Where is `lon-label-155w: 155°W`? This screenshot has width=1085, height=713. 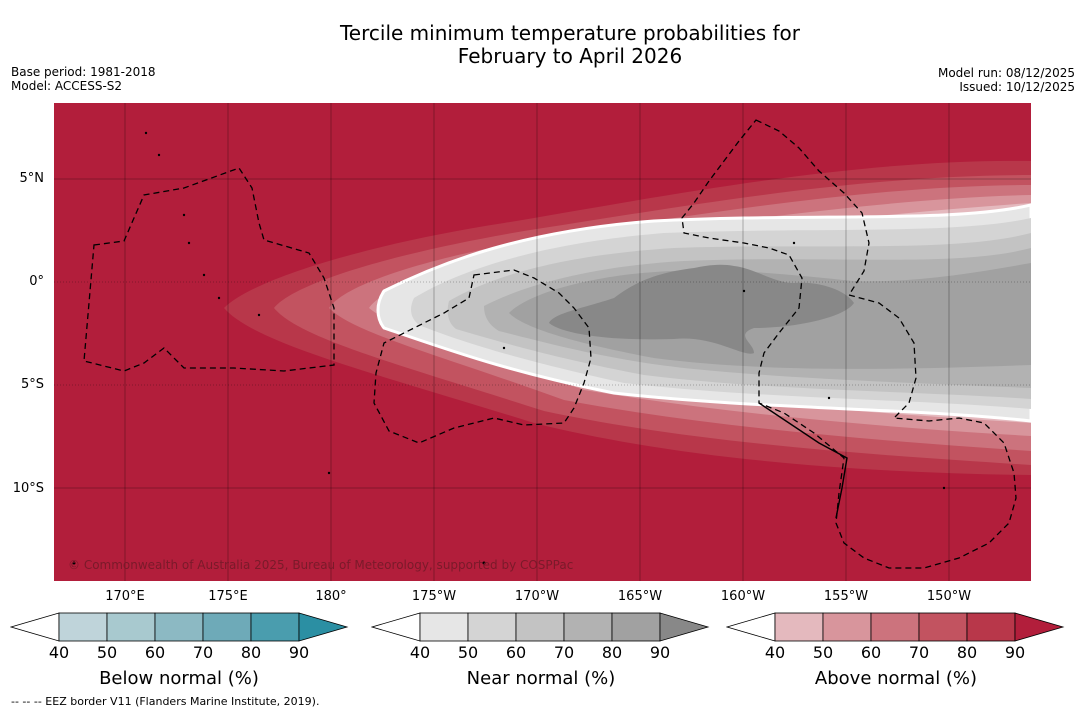
lon-label-155w: 155°W is located at coordinates (846, 596).